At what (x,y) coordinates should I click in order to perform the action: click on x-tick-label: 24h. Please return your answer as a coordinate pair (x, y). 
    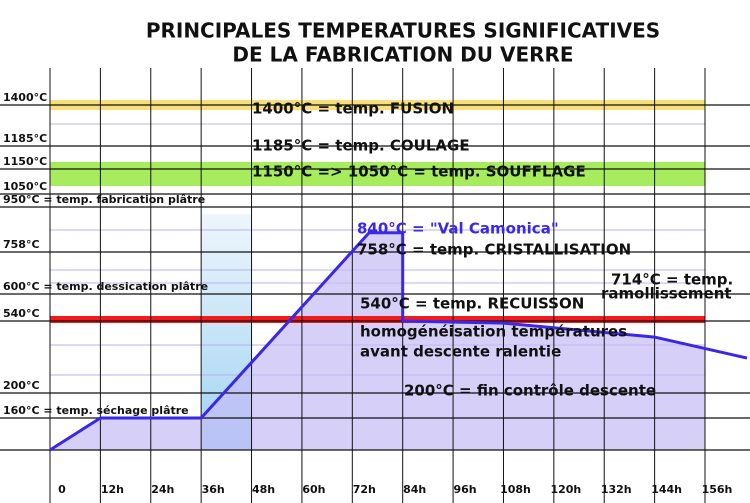
    Looking at the image, I should click on (162, 489).